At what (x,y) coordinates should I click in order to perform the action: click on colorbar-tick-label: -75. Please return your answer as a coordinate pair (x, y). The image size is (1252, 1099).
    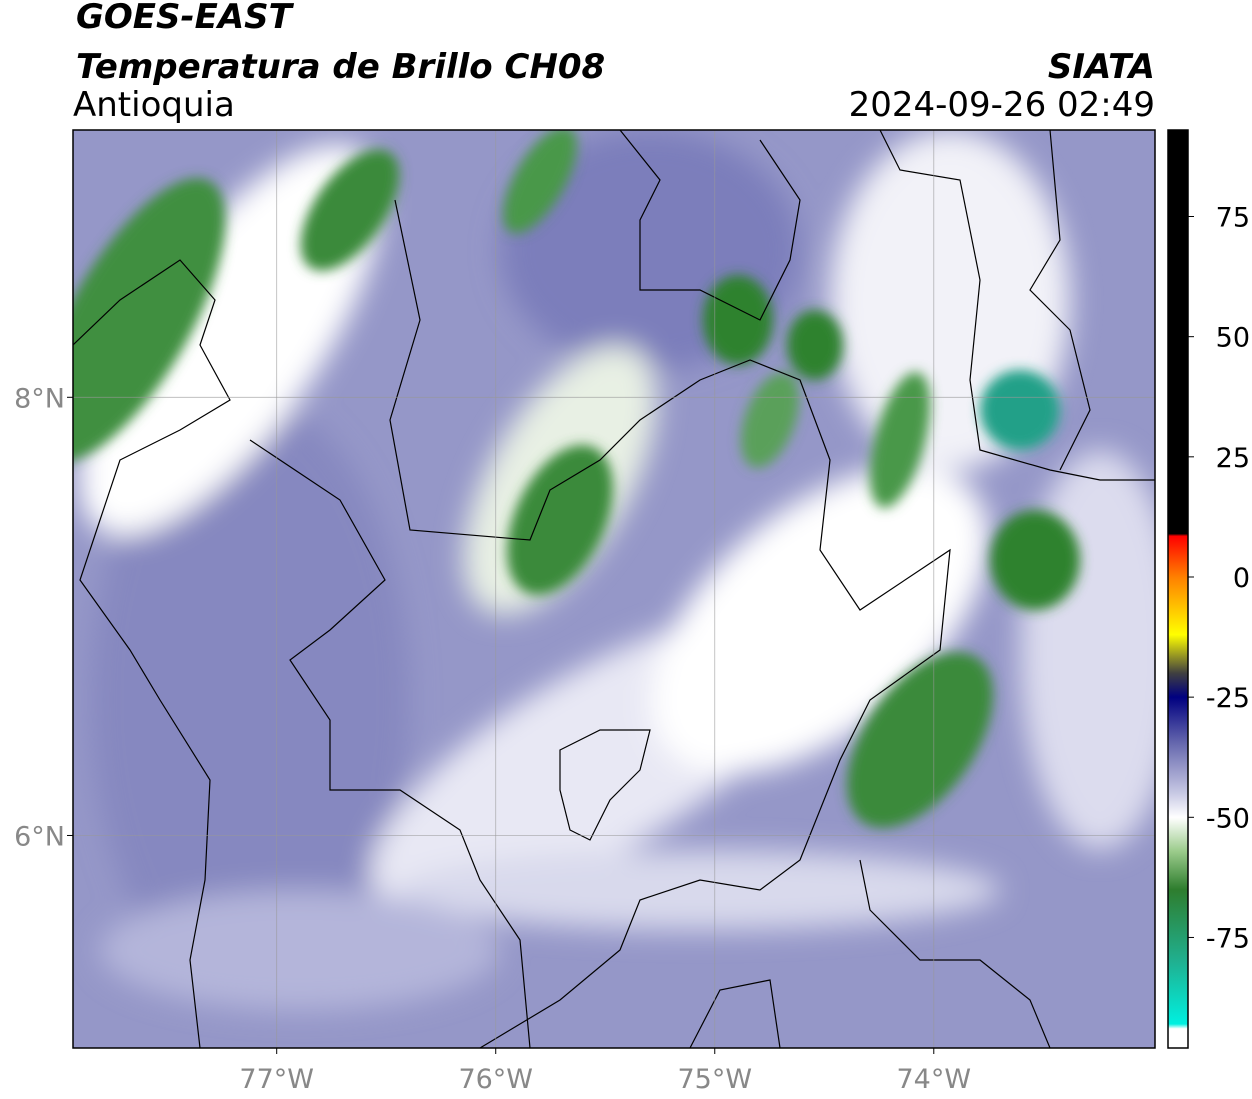
    Looking at the image, I should click on (1228, 938).